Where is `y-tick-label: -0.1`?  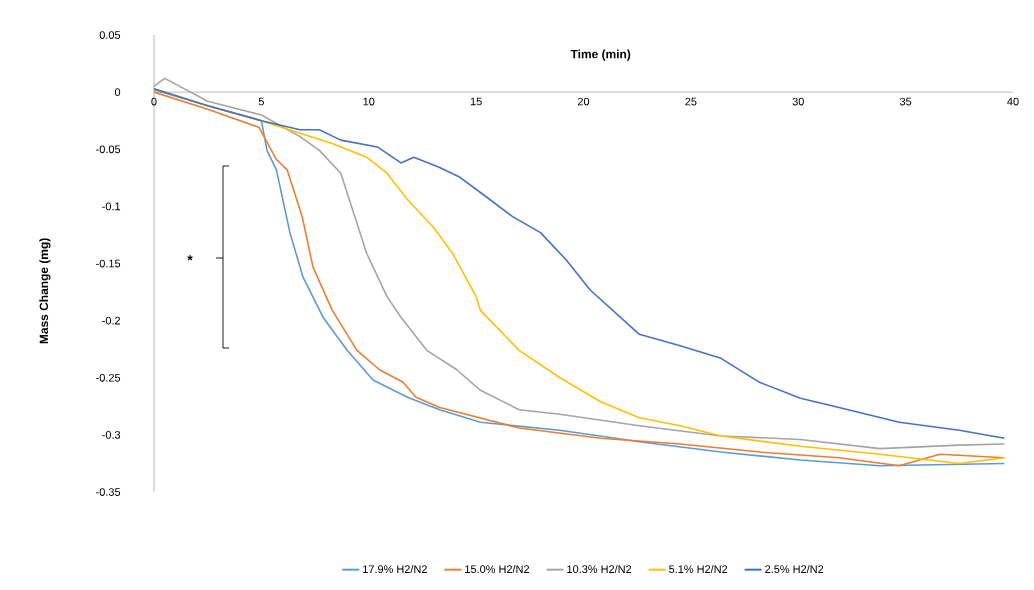
y-tick-label: -0.1 is located at coordinates (111, 206).